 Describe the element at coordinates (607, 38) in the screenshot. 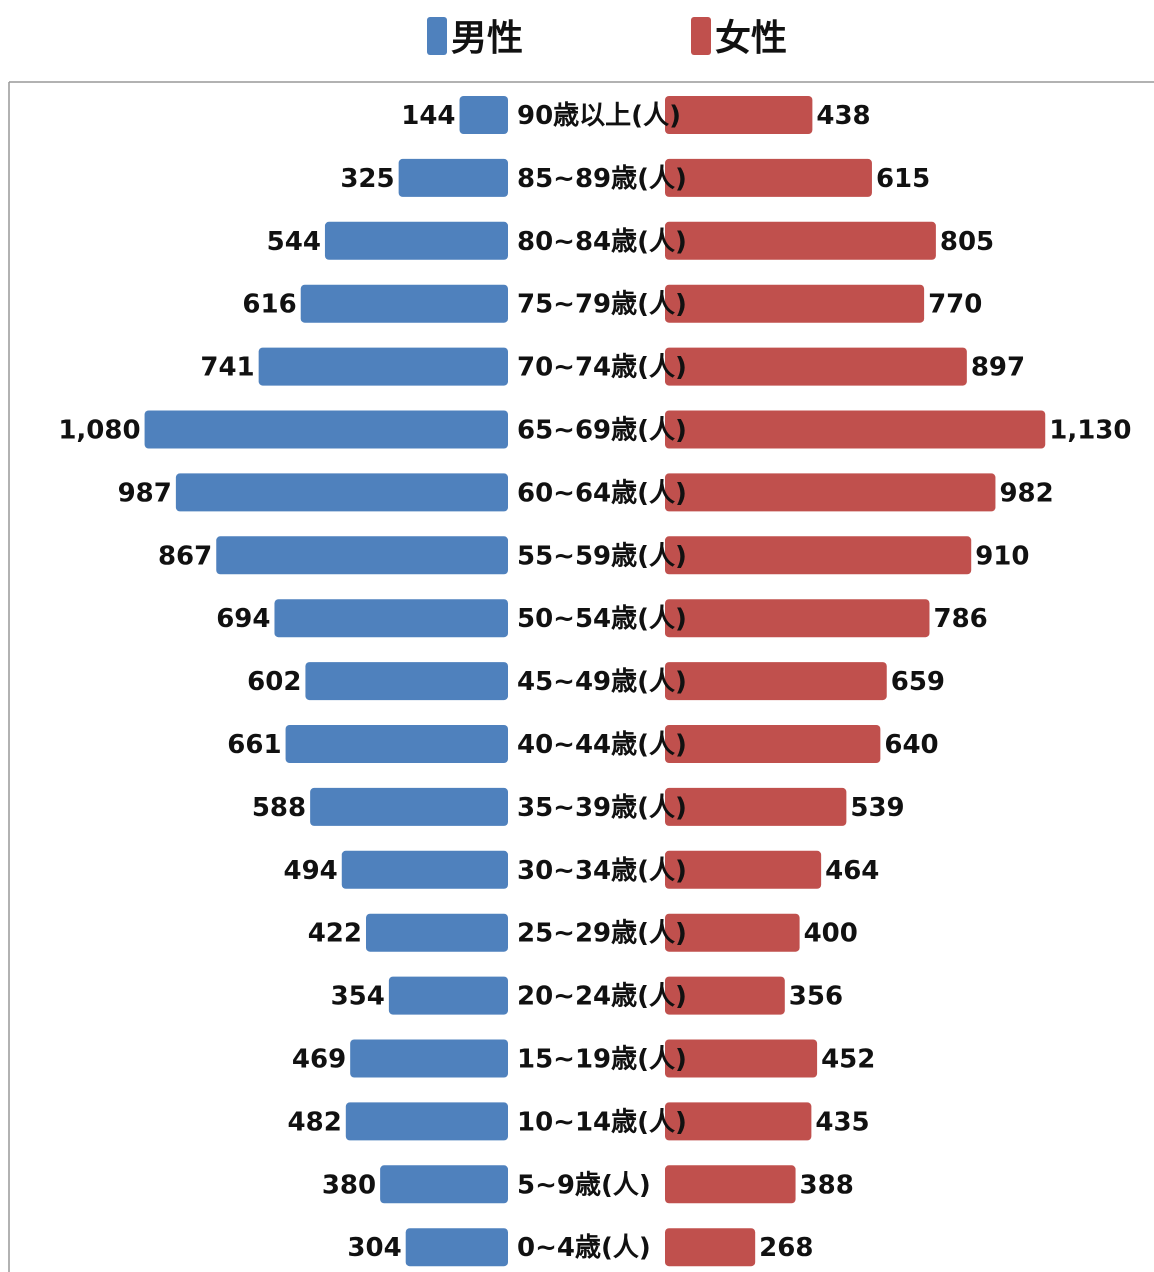

I see `legend: 男性 女性` at that location.